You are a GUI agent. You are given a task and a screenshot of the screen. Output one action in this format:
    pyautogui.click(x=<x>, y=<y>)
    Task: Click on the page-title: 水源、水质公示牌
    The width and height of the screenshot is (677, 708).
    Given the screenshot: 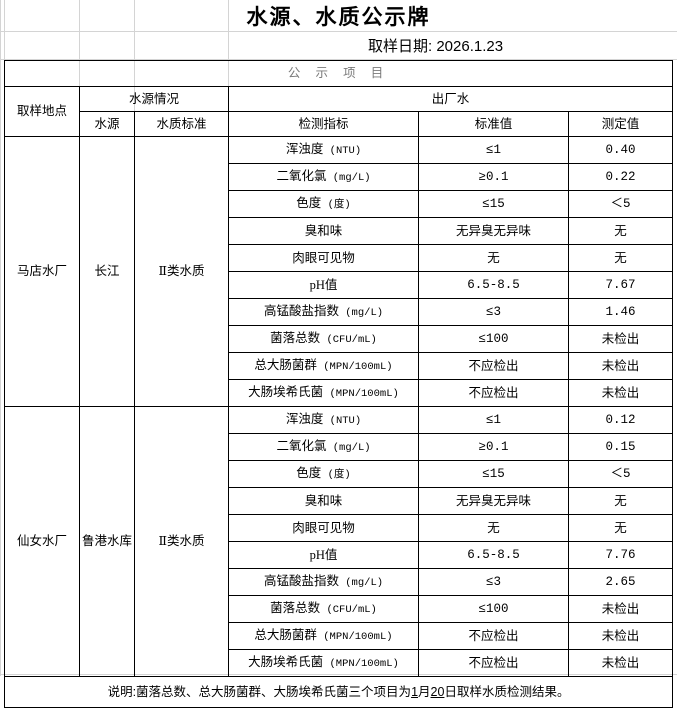 What is the action you would take?
    pyautogui.click(x=338, y=17)
    